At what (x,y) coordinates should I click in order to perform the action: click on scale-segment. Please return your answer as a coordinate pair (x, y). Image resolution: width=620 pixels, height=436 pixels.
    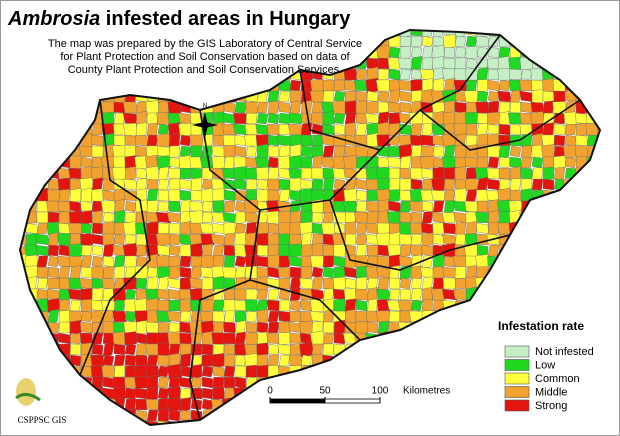
    Looking at the image, I should click on (352, 401).